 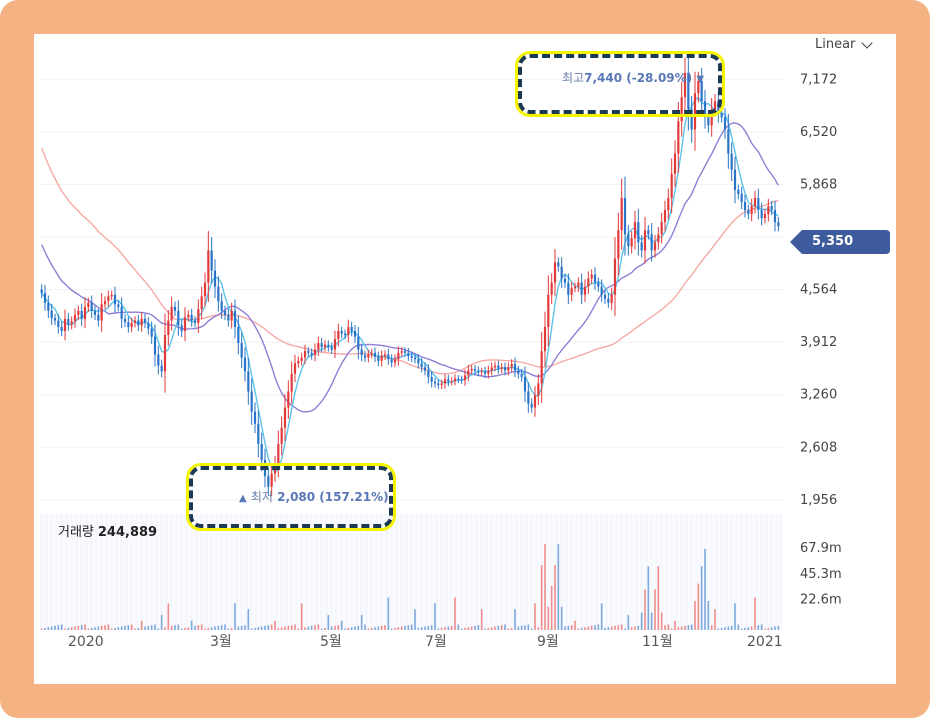 What do you see at coordinates (844, 44) in the screenshot?
I see `scale-selector: Linear` at bounding box center [844, 44].